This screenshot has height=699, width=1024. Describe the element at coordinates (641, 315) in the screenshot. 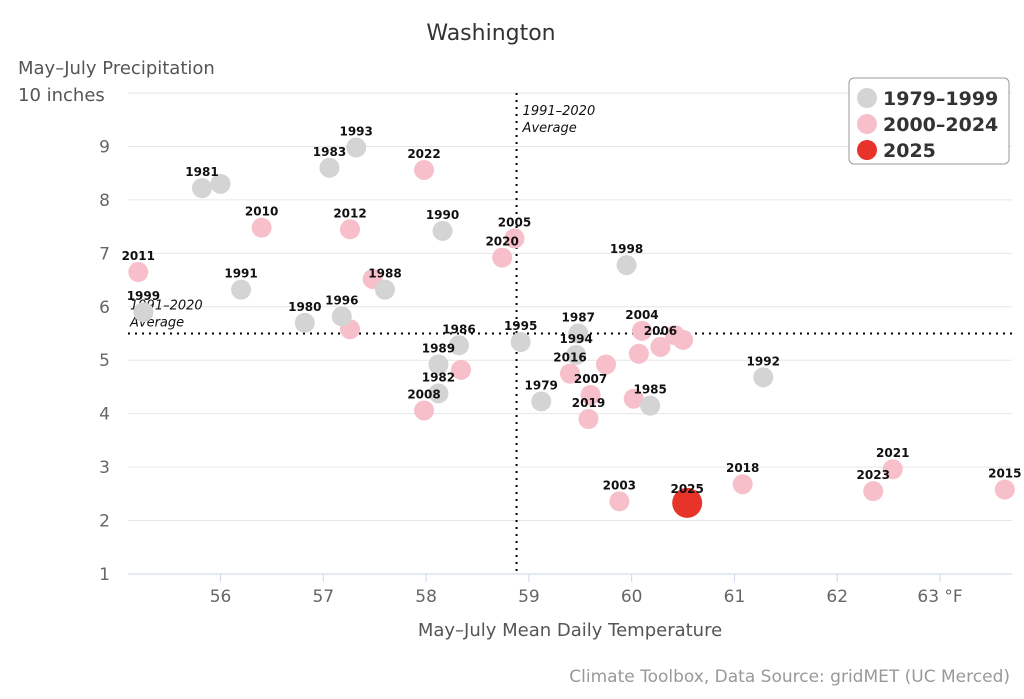

I see `point-year-label: 2004` at that location.